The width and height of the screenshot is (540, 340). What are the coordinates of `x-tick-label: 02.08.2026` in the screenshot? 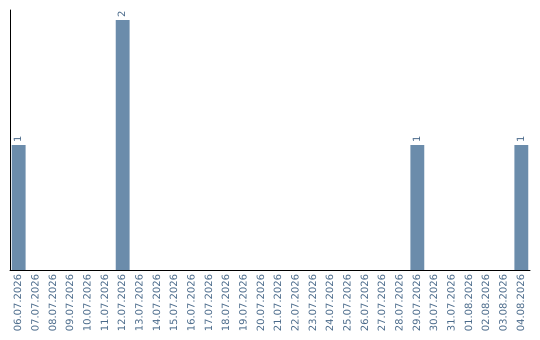 It's located at (486, 303).